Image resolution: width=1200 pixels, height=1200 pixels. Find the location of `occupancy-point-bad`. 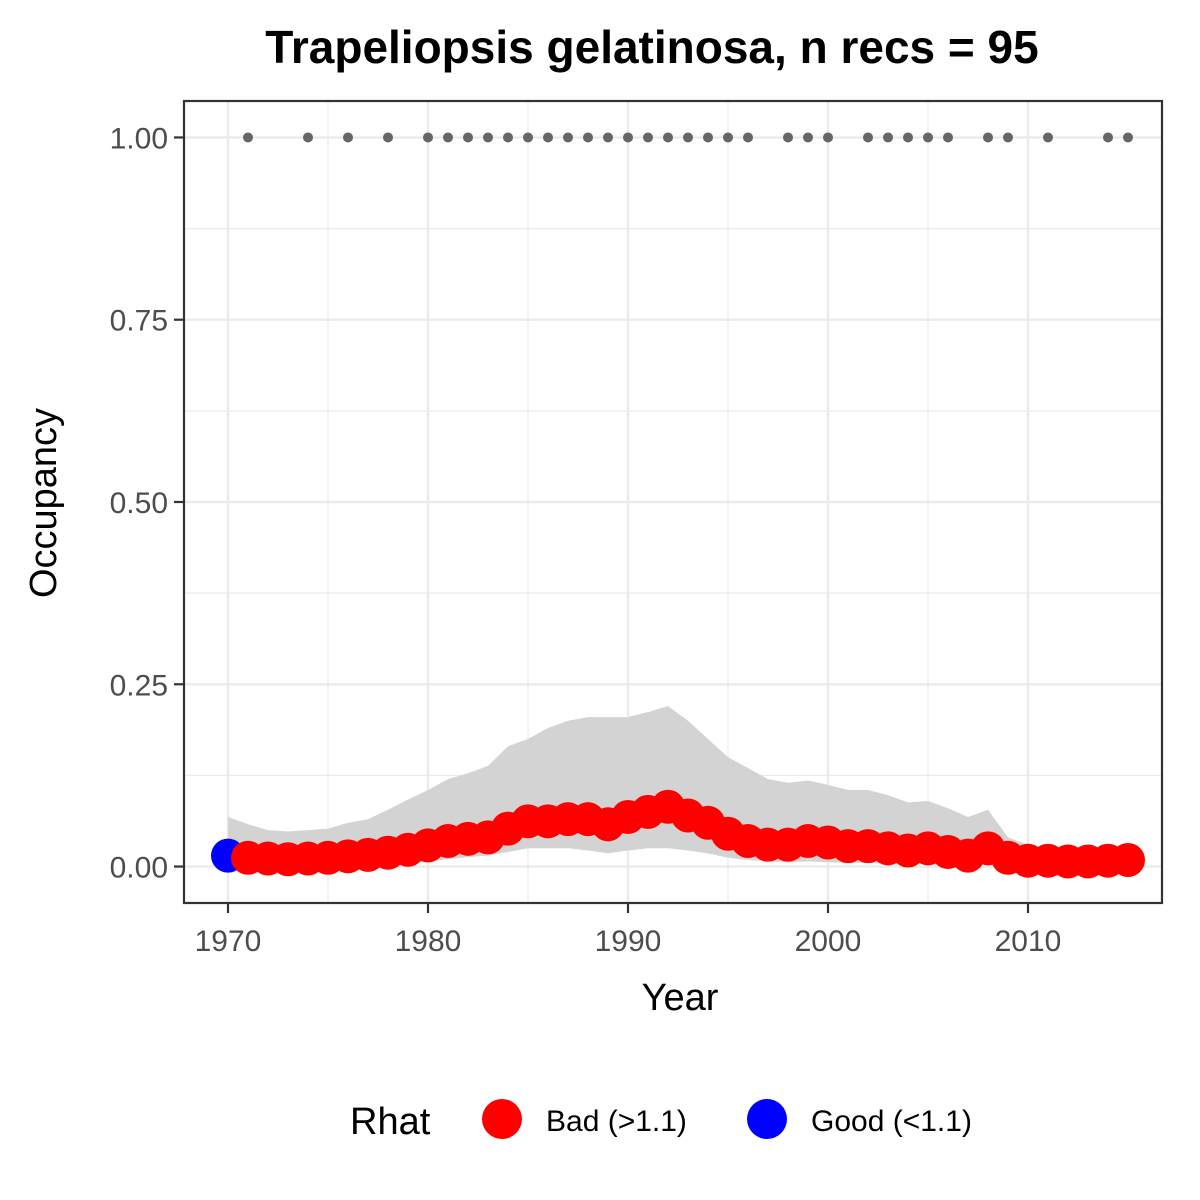

occupancy-point-bad is located at coordinates (1128, 859).